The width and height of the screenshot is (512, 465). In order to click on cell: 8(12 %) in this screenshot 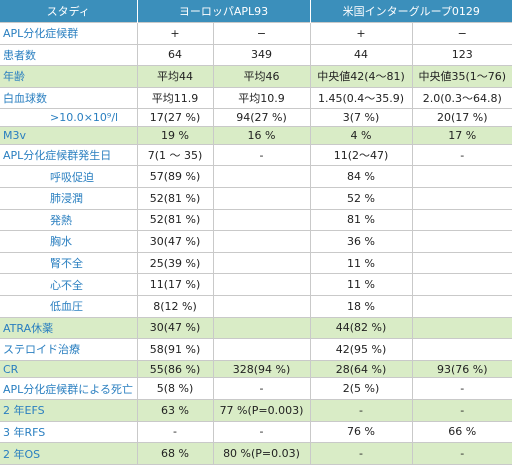, I will do `click(175, 306)`.